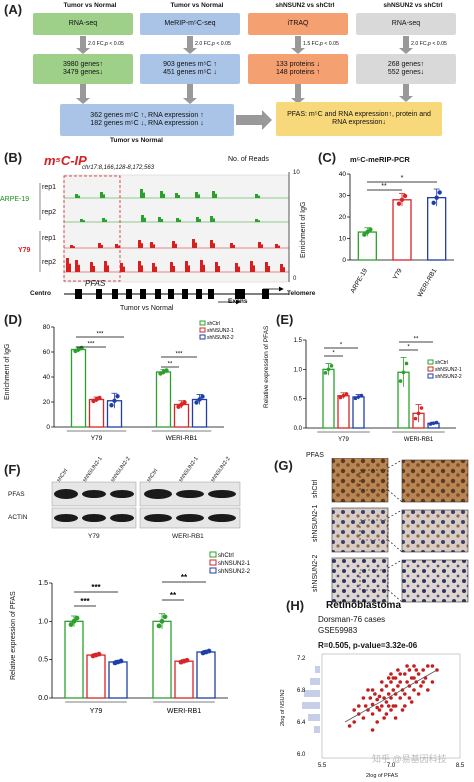 This screenshot has height=782, width=474. What do you see at coordinates (248, 159) in the screenshot?
I see `reads-label: No. of Reads` at bounding box center [248, 159].